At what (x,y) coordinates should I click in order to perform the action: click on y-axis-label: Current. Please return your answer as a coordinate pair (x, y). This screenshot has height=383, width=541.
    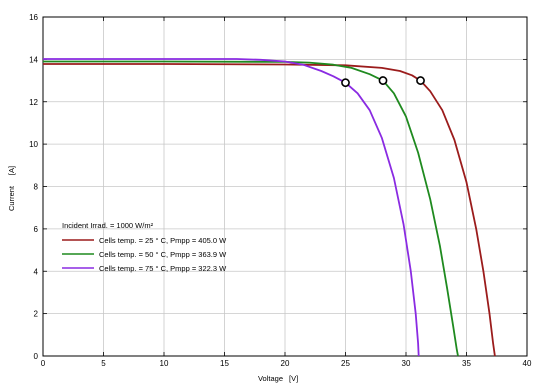
    Looking at the image, I should click on (11, 198).